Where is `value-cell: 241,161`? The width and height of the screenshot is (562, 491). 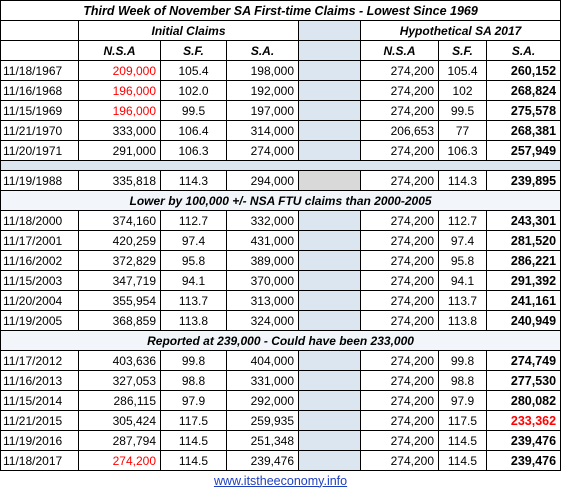 value-cell: 241,161 is located at coordinates (523, 300).